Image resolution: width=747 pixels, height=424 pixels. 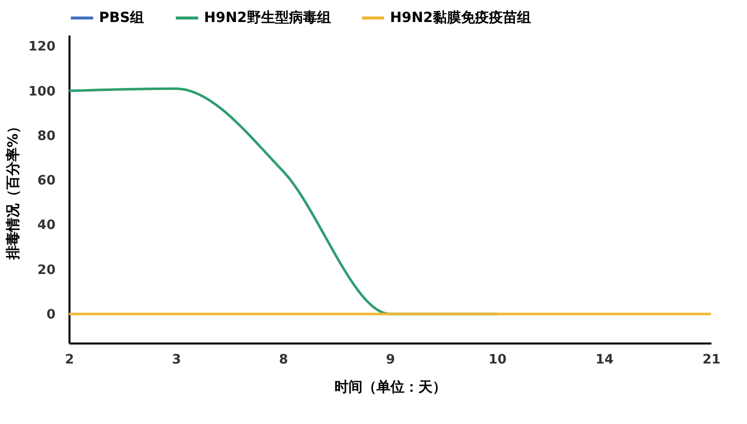 I want to click on y-tick-label: 120, so click(x=42, y=47).